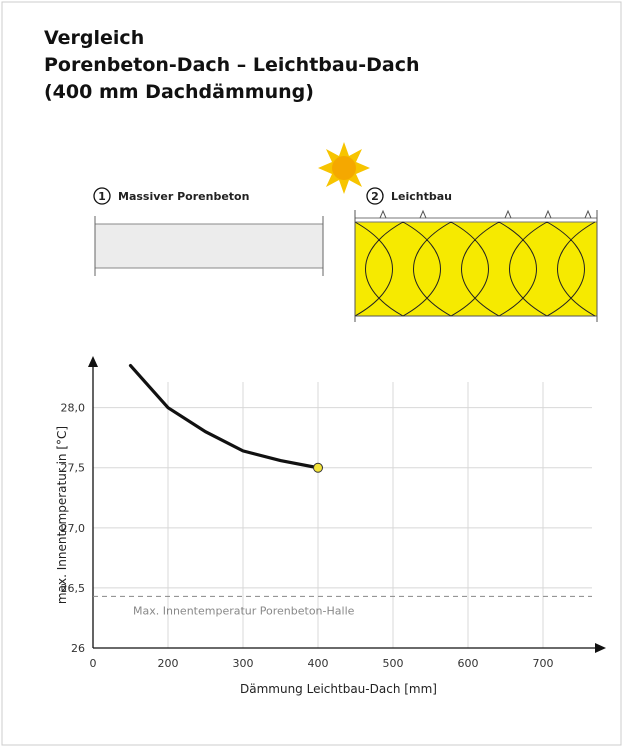 This screenshot has height=752, width=624. I want to click on x-tick-label: 500, so click(393, 663).